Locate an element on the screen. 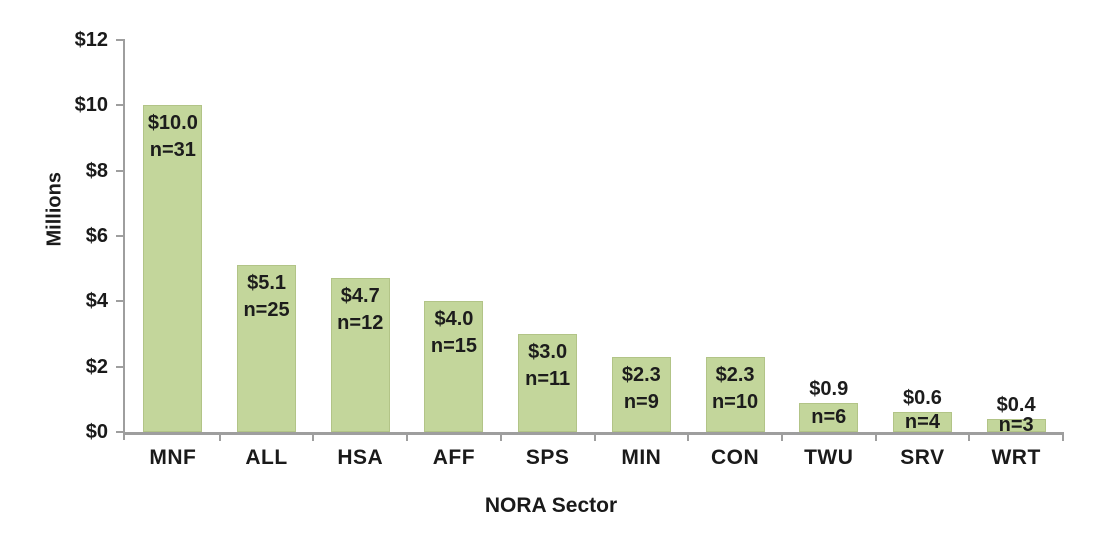  x-tick-label-con: CON is located at coordinates (735, 457).